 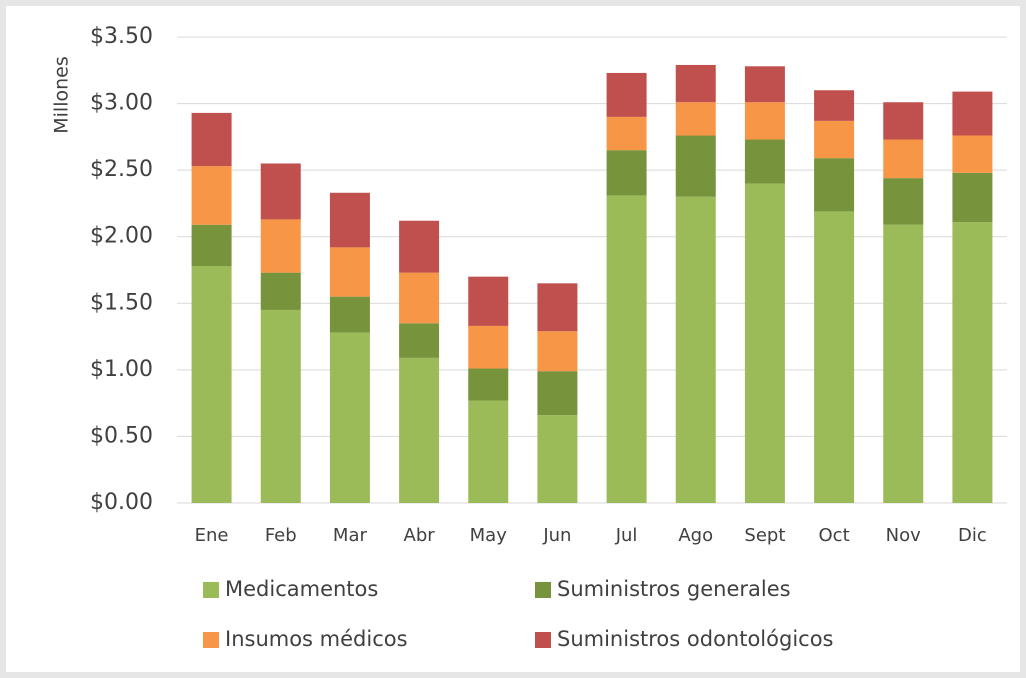 I want to click on x-tick-label: Dic, so click(x=972, y=535).